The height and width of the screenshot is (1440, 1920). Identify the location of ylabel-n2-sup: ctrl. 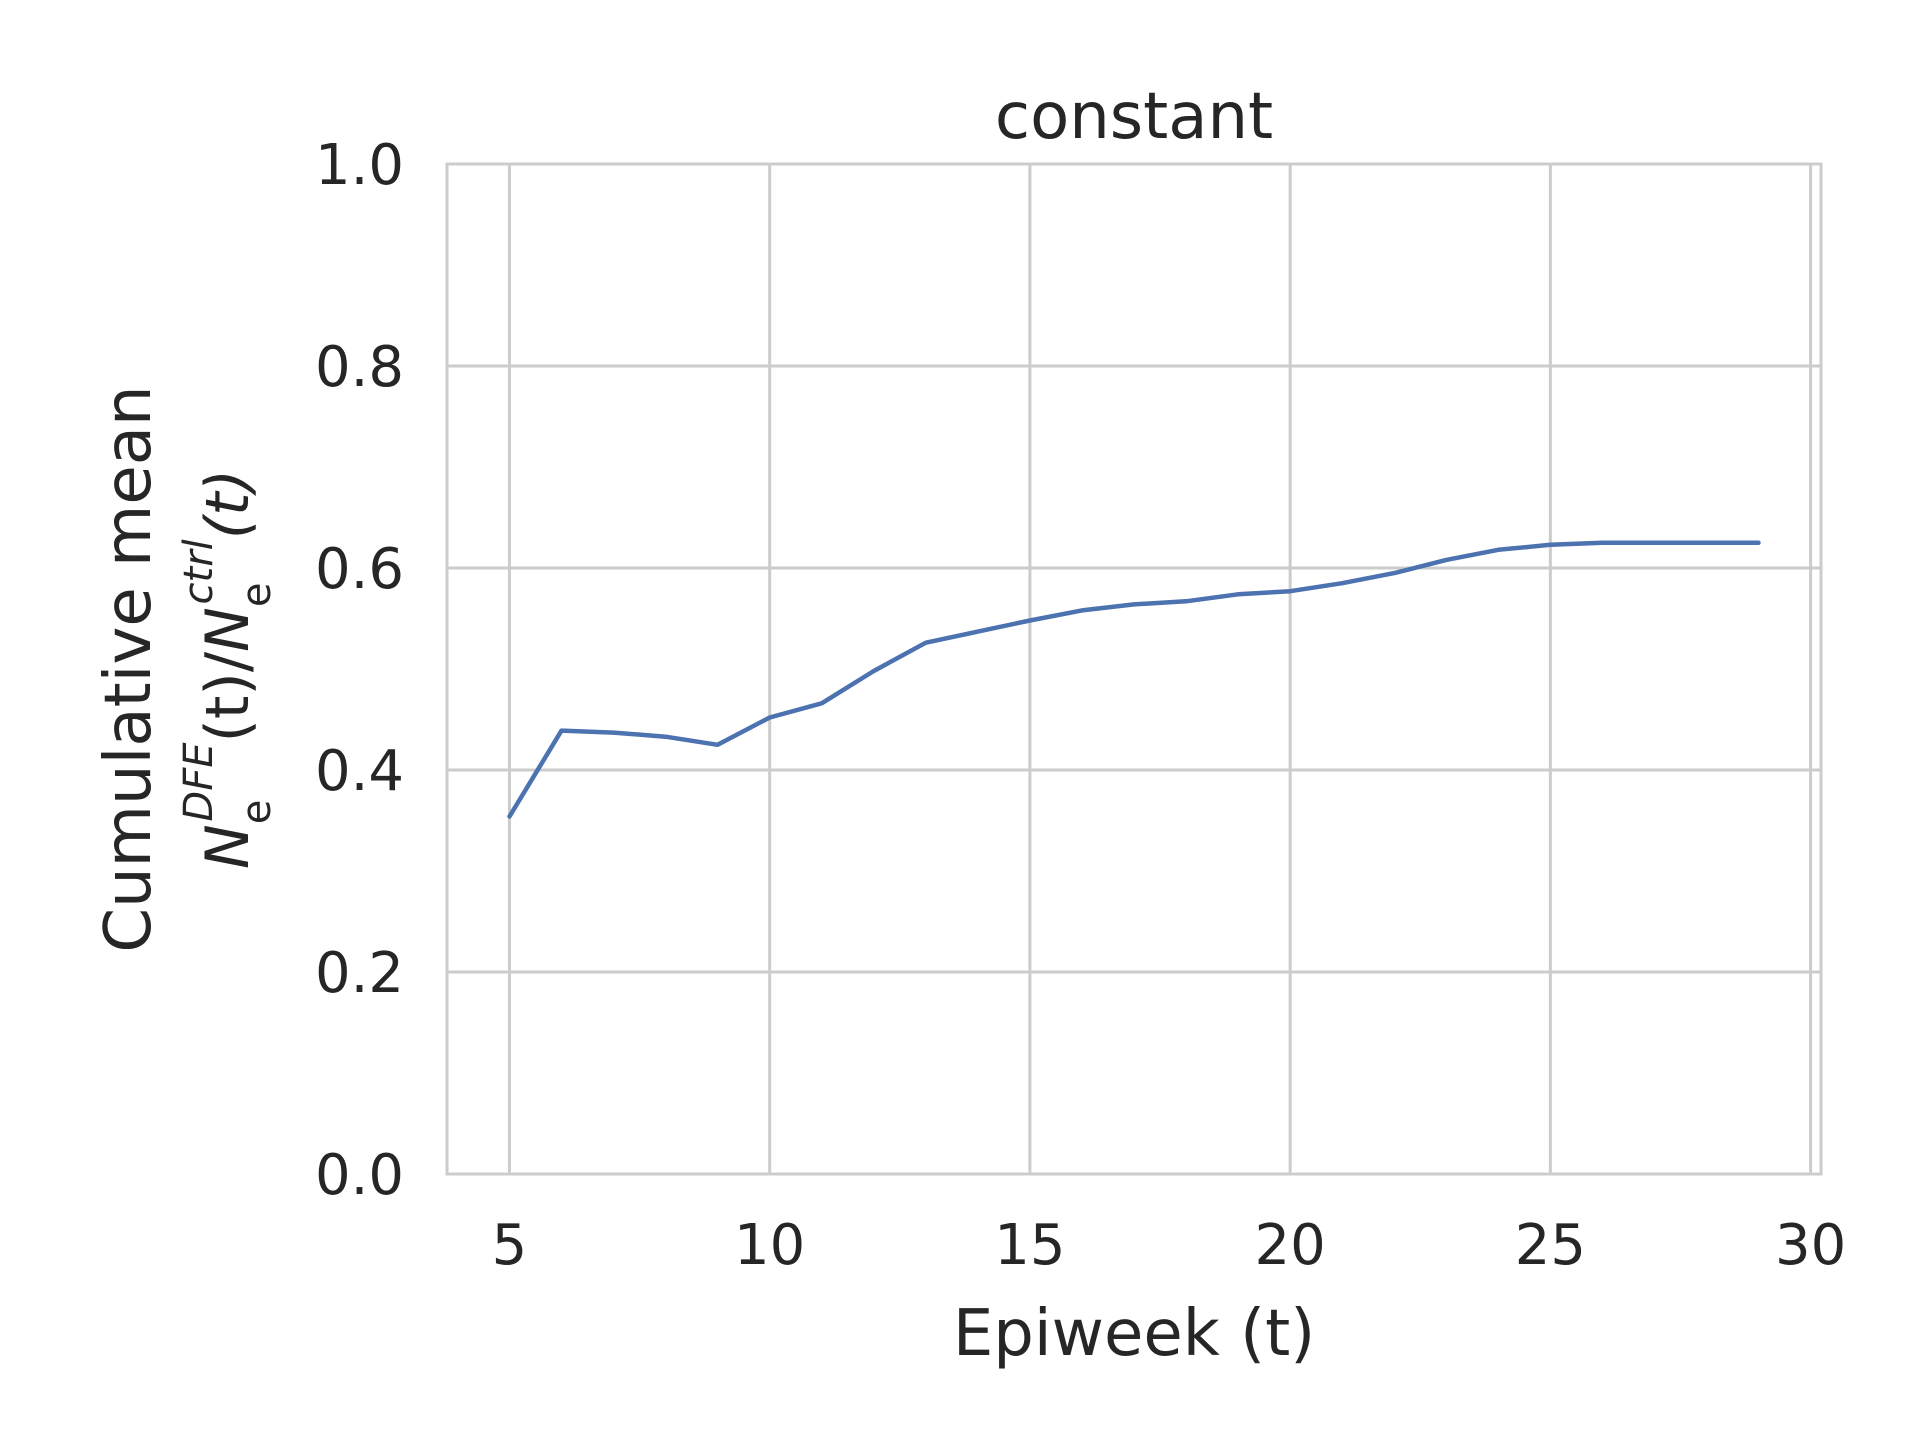
(199, 571).